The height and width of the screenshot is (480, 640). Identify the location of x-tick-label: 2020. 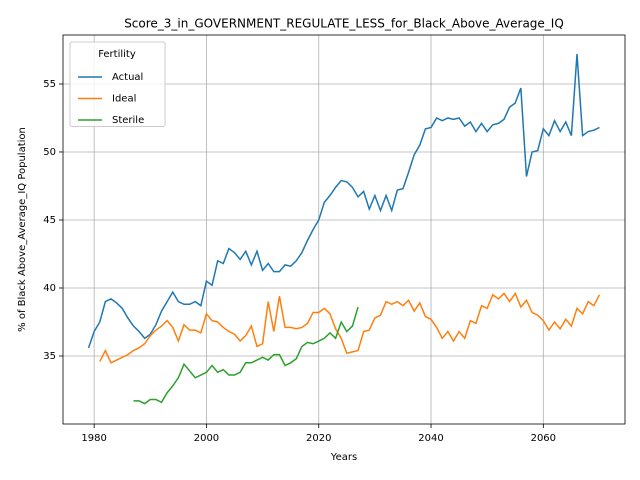
(318, 438).